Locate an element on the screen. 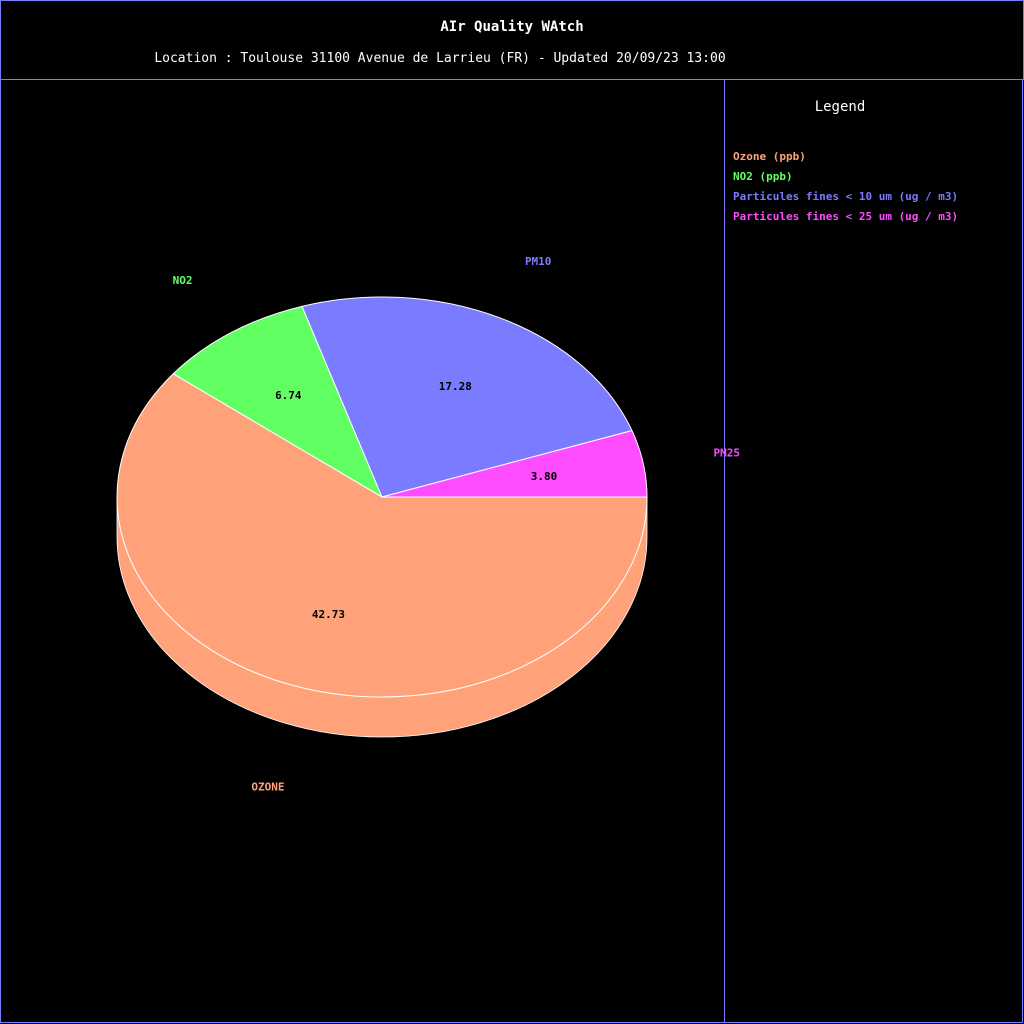 The image size is (1024, 1024). pie-slice-pm25 is located at coordinates (514, 464).